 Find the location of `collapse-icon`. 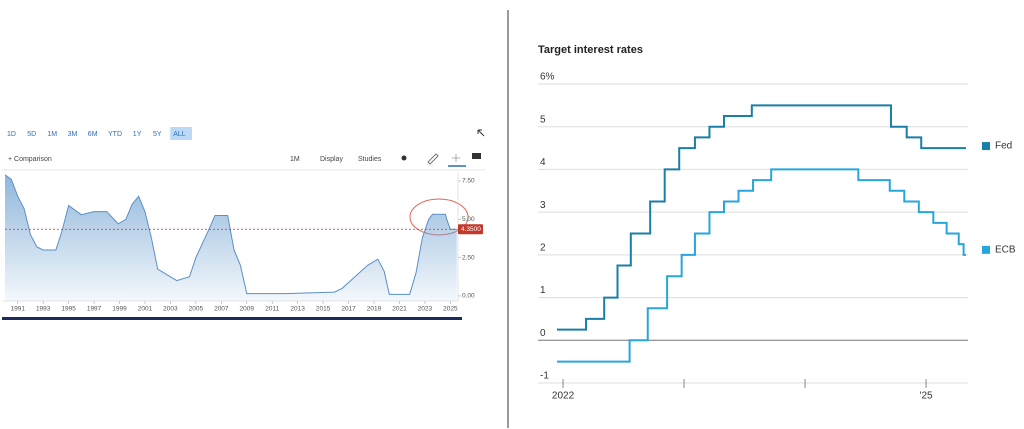

collapse-icon is located at coordinates (481, 133).